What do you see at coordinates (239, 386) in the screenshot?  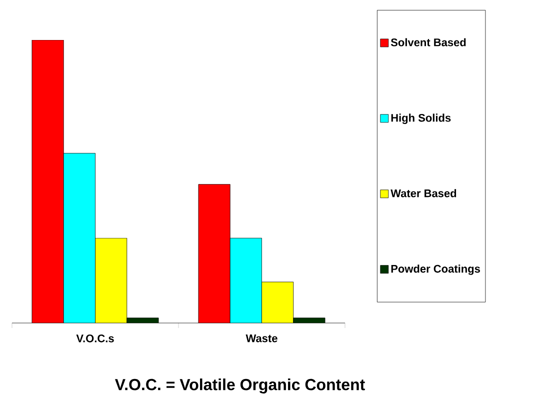 I see `text: V.O.C. = Volatile Organic Content` at bounding box center [239, 386].